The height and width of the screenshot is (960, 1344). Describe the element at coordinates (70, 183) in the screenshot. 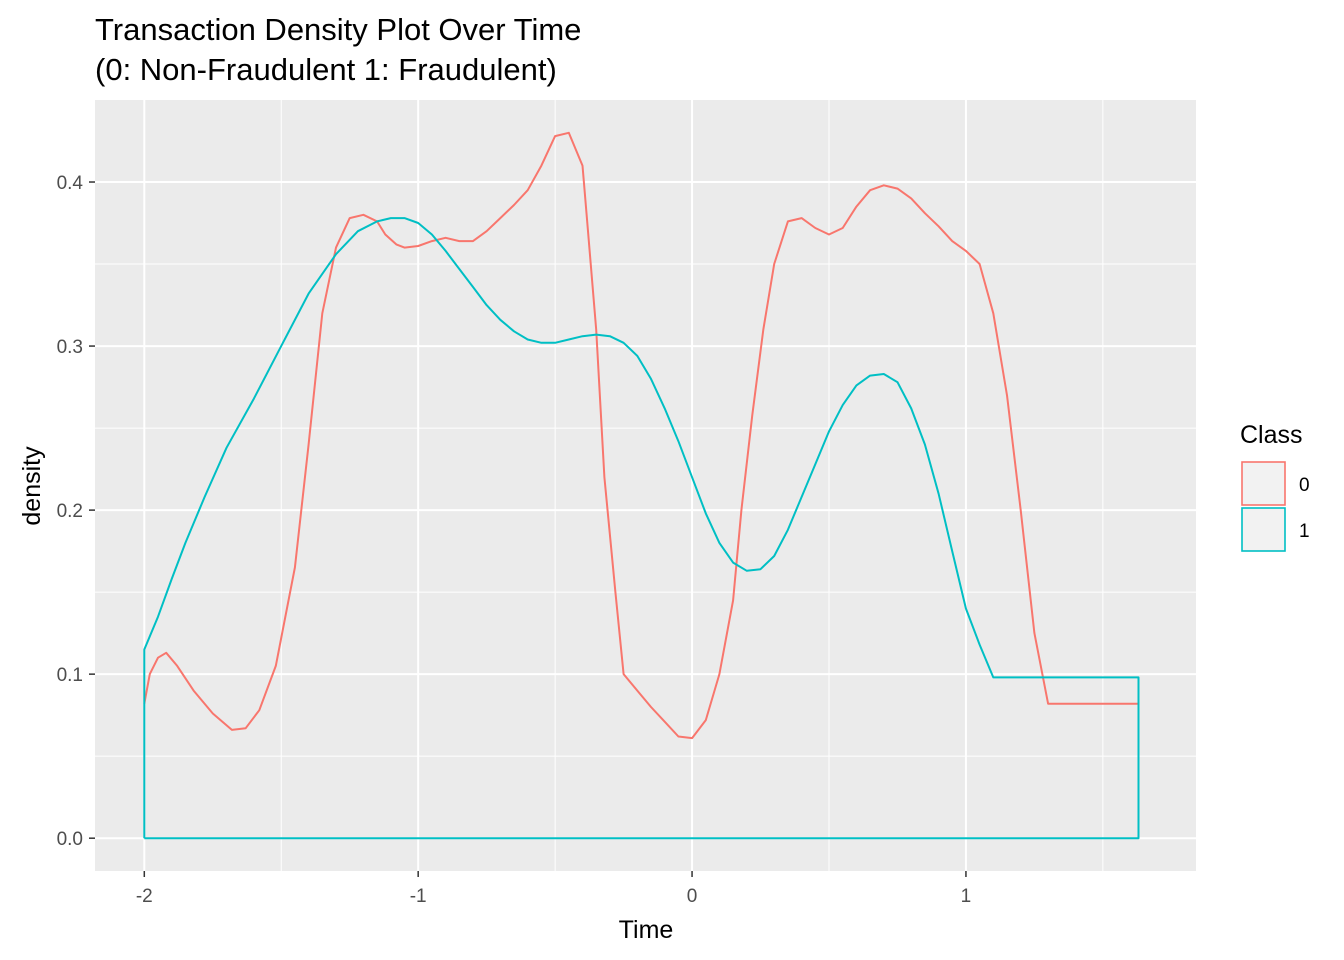

I see `y-tick-label-4: 0.4` at that location.